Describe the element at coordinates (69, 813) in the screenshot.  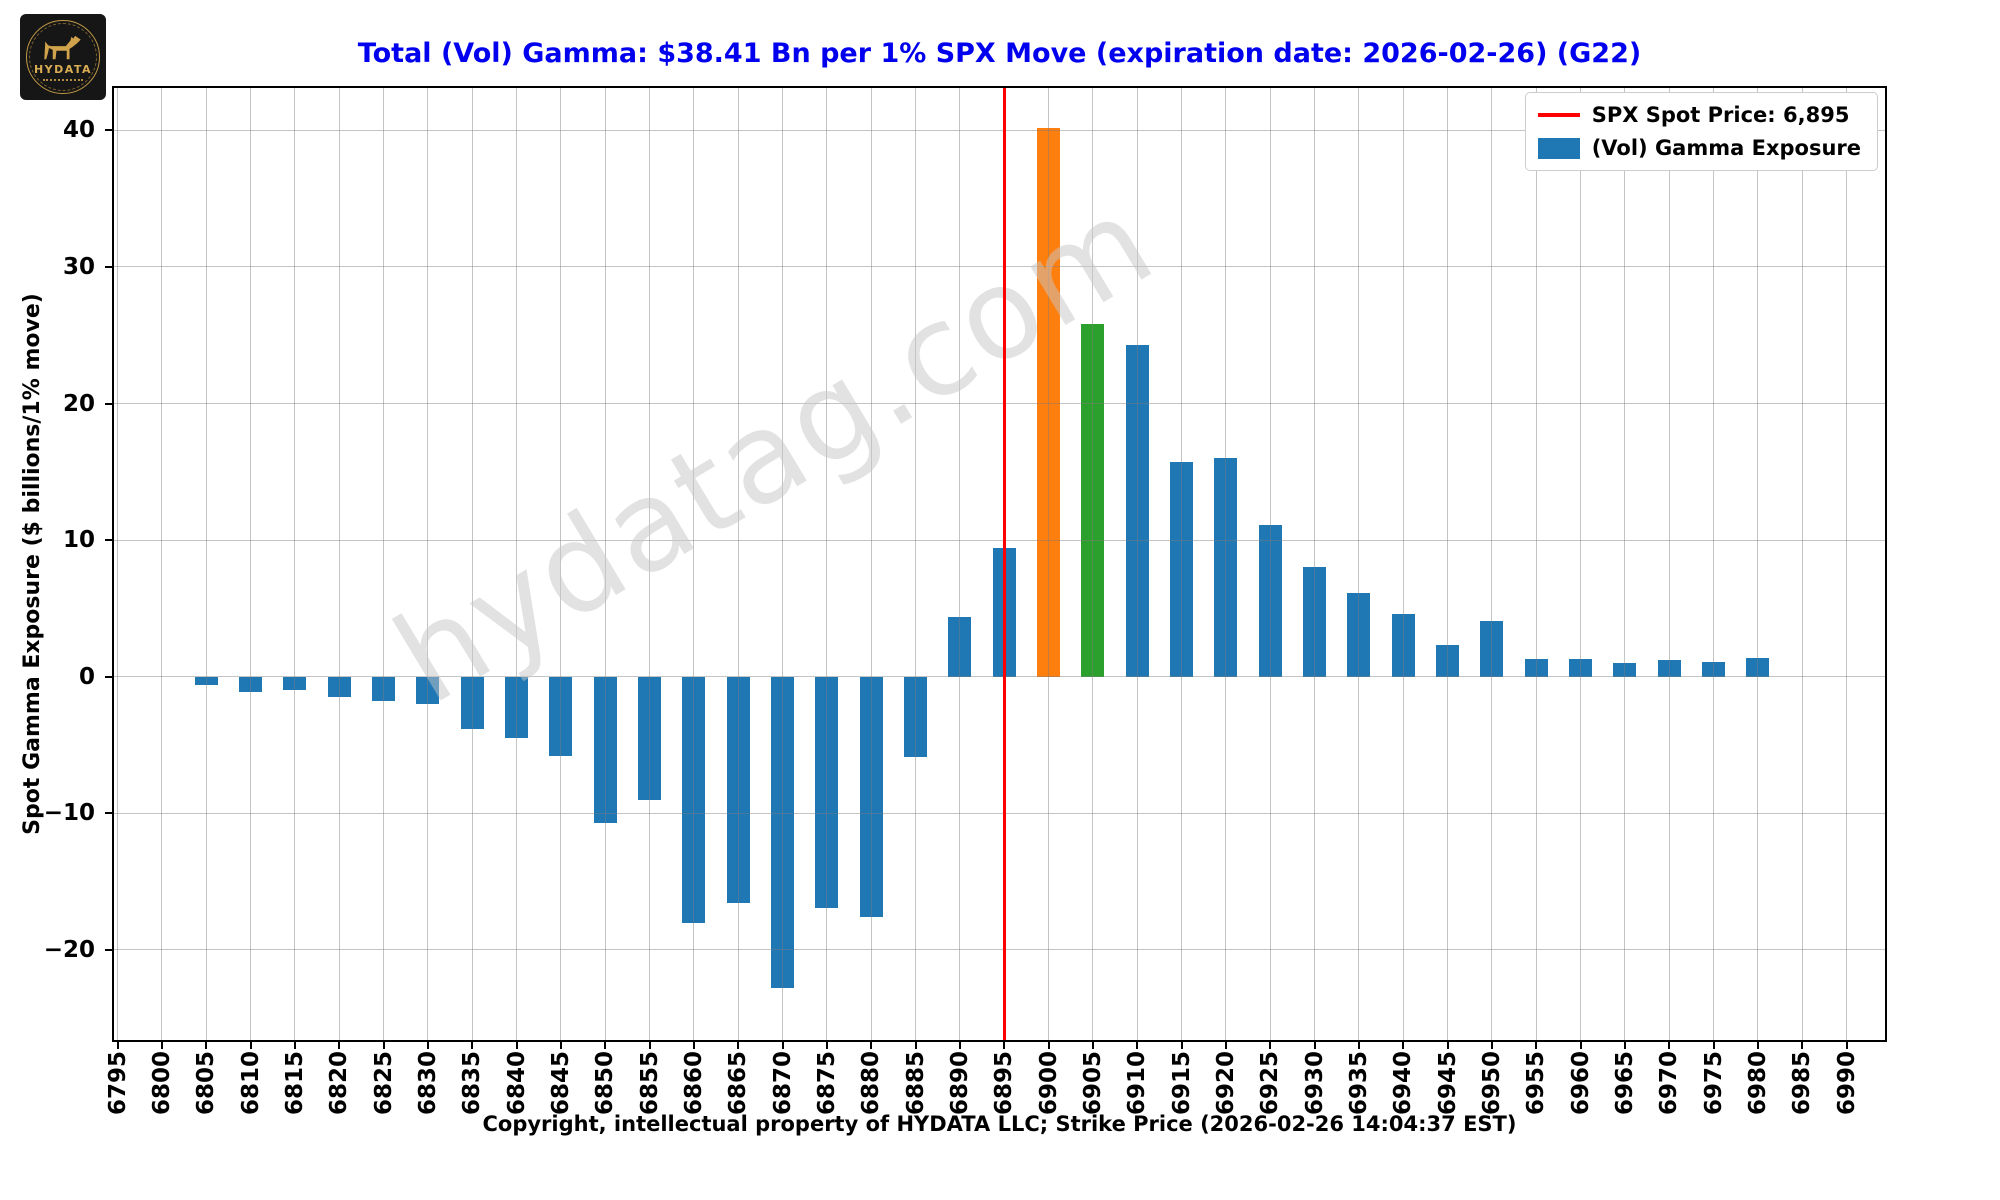
I see `y-tick-label--10: −10` at that location.